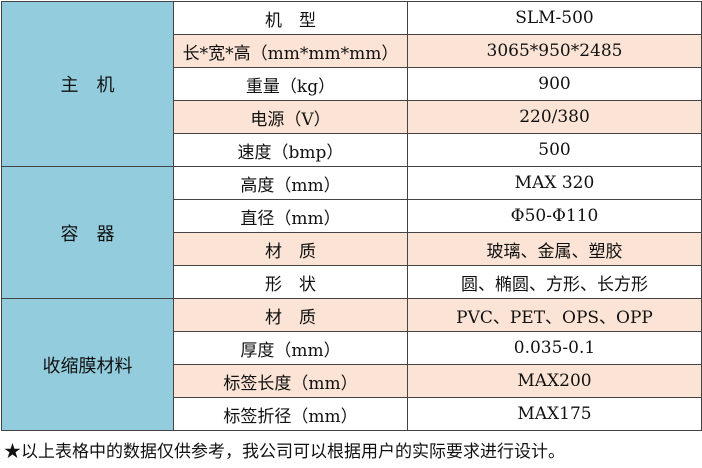  Describe the element at coordinates (554, 414) in the screenshot. I see `row-value: MAX175` at that location.